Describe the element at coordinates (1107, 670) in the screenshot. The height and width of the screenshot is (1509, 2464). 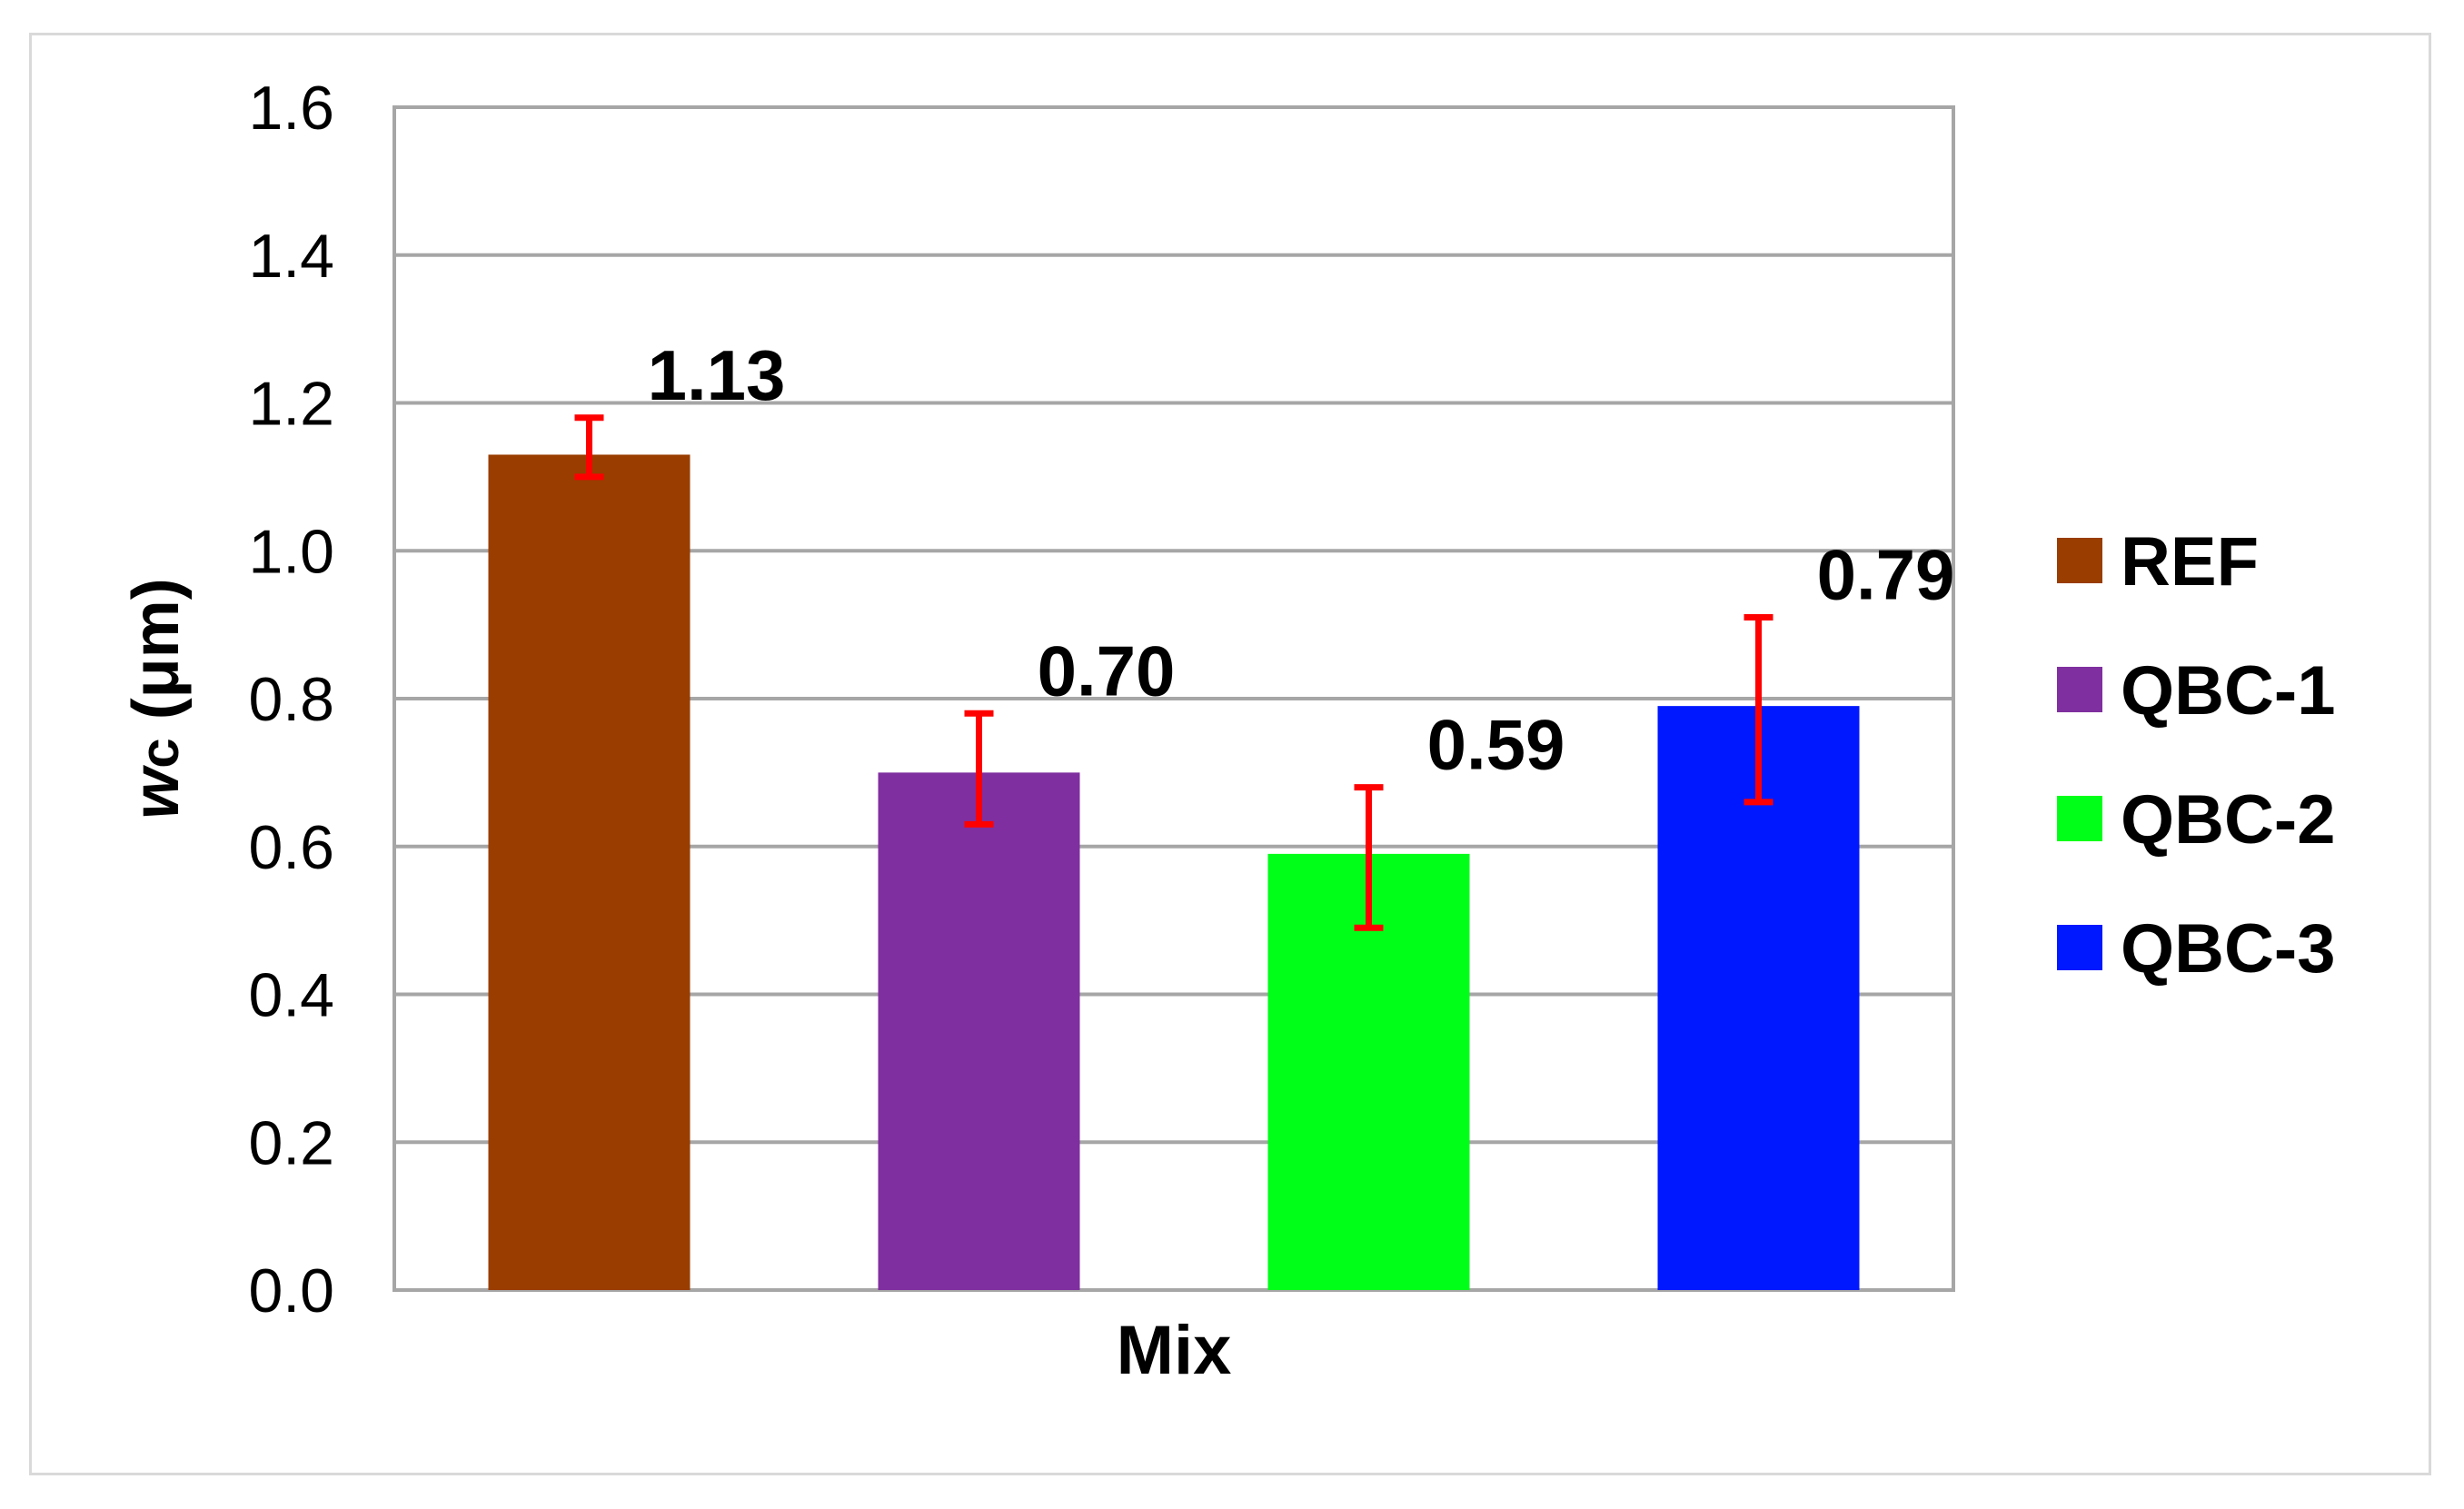
I see `data-label: 0.70` at that location.